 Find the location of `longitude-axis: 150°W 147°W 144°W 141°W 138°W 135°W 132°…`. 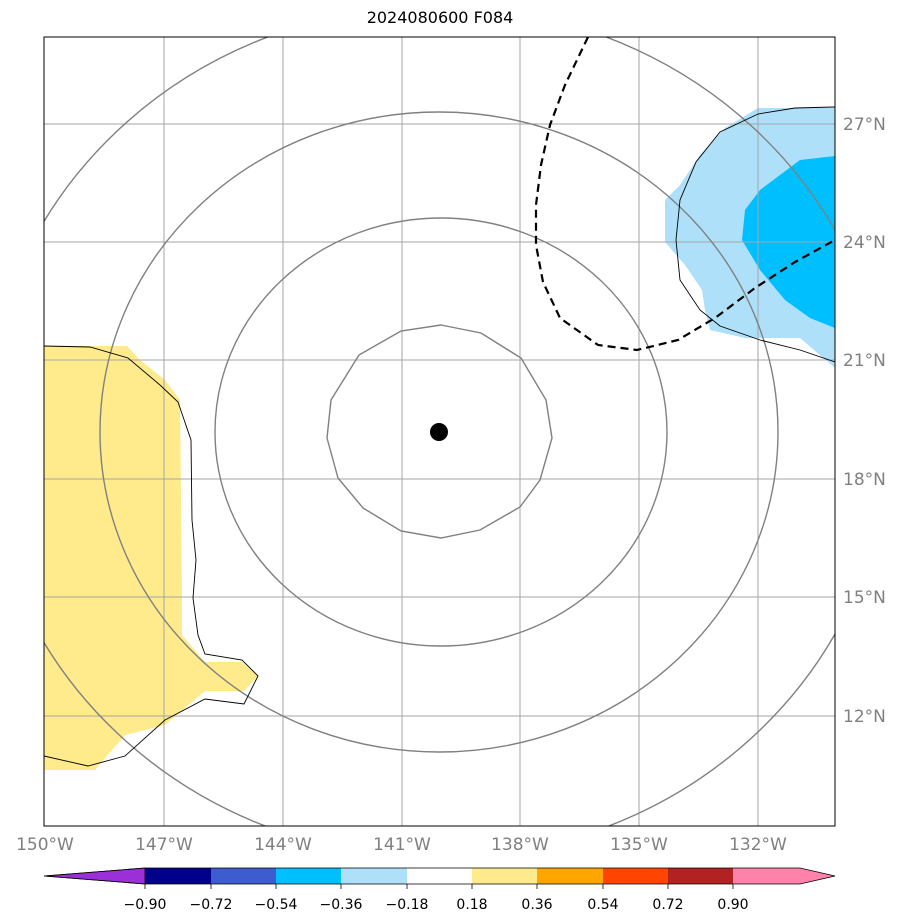

longitude-axis: 150°W 147°W 144°W 141°W 138°W 135°W 132°… is located at coordinates (401, 845).